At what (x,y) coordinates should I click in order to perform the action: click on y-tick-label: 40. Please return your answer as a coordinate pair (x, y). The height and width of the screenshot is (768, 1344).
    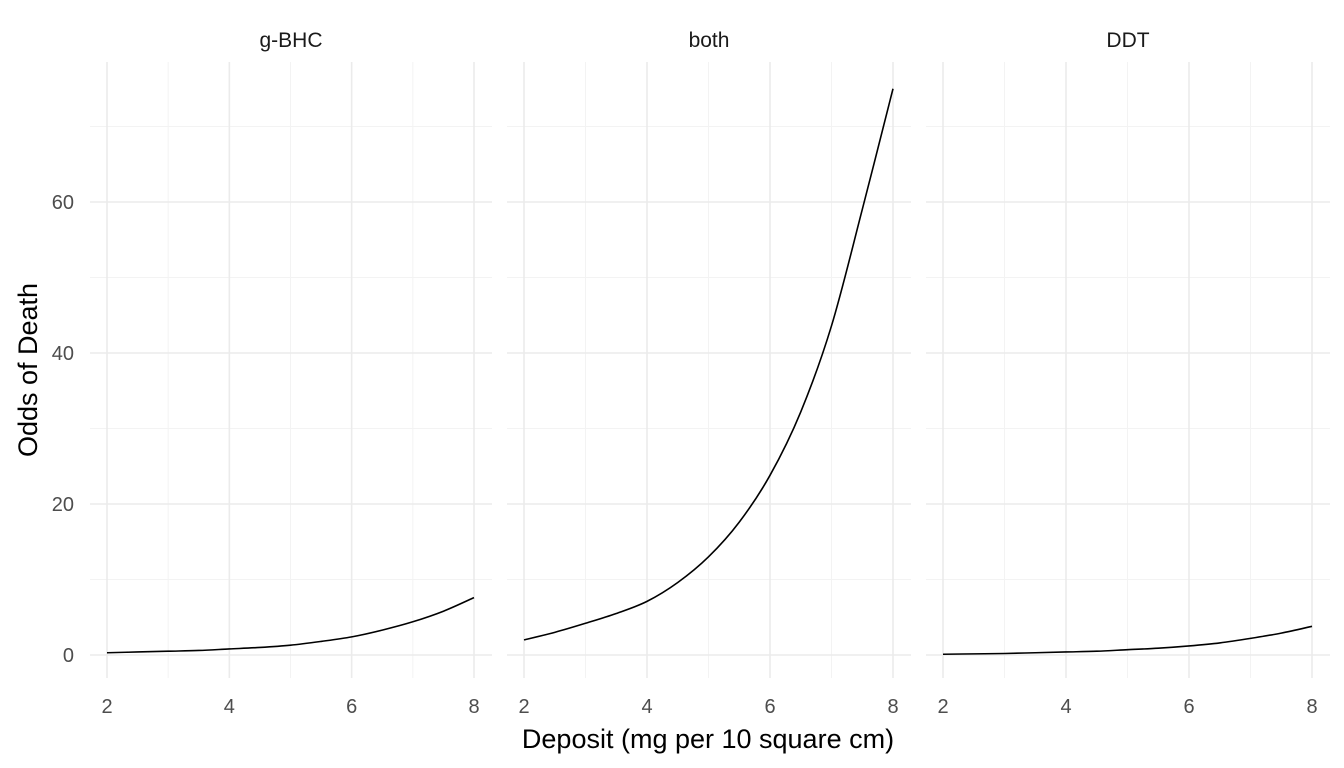
    Looking at the image, I should click on (63, 354).